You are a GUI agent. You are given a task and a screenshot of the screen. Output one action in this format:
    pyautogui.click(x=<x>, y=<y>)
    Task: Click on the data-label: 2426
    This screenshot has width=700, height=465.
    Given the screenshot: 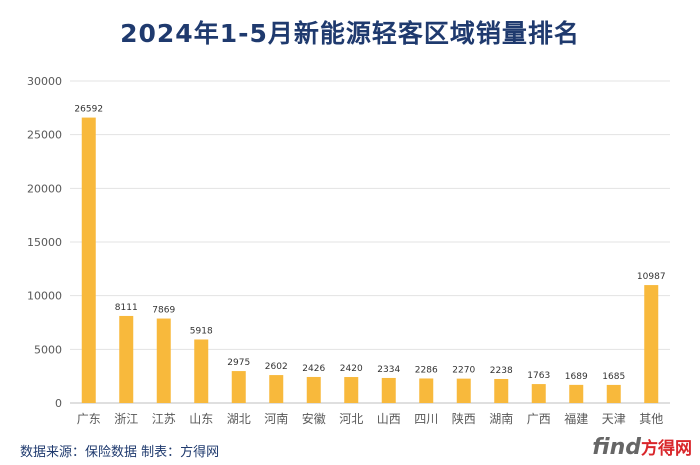 What is the action you would take?
    pyautogui.click(x=313, y=369)
    